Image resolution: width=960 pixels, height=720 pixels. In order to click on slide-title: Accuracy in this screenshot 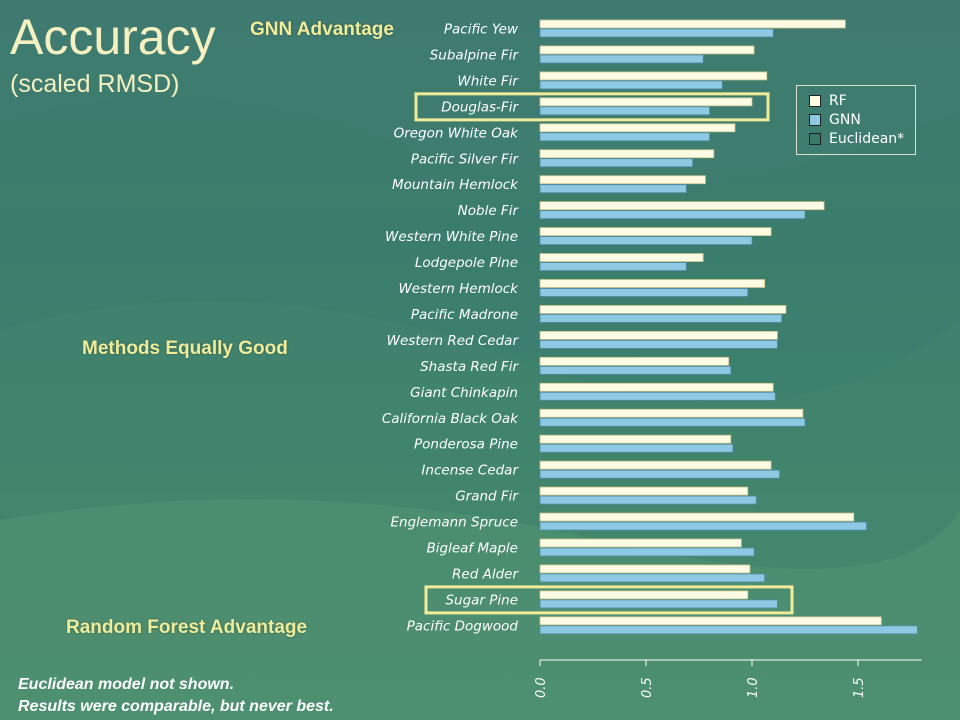, I will do `click(113, 37)`.